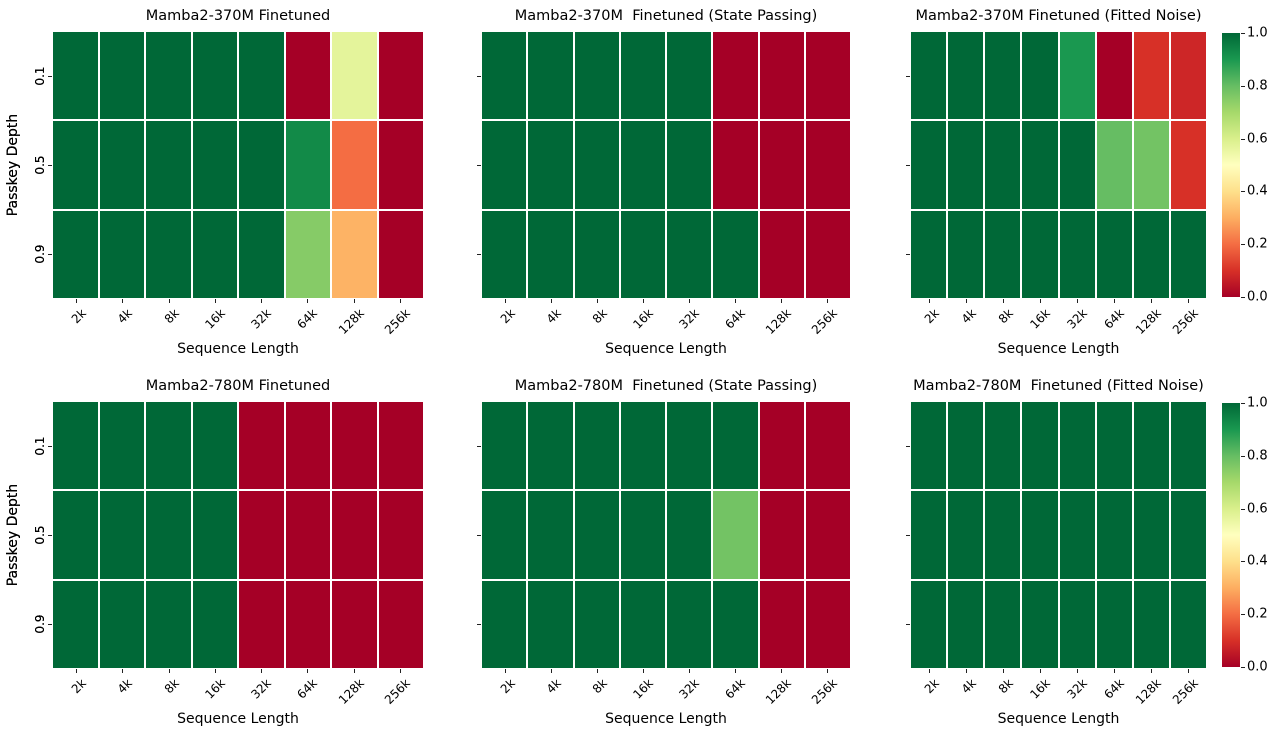 This screenshot has width=1279, height=740. Describe the element at coordinates (1257, 667) in the screenshot. I see `colorbar-tick-label: 0.0` at that location.